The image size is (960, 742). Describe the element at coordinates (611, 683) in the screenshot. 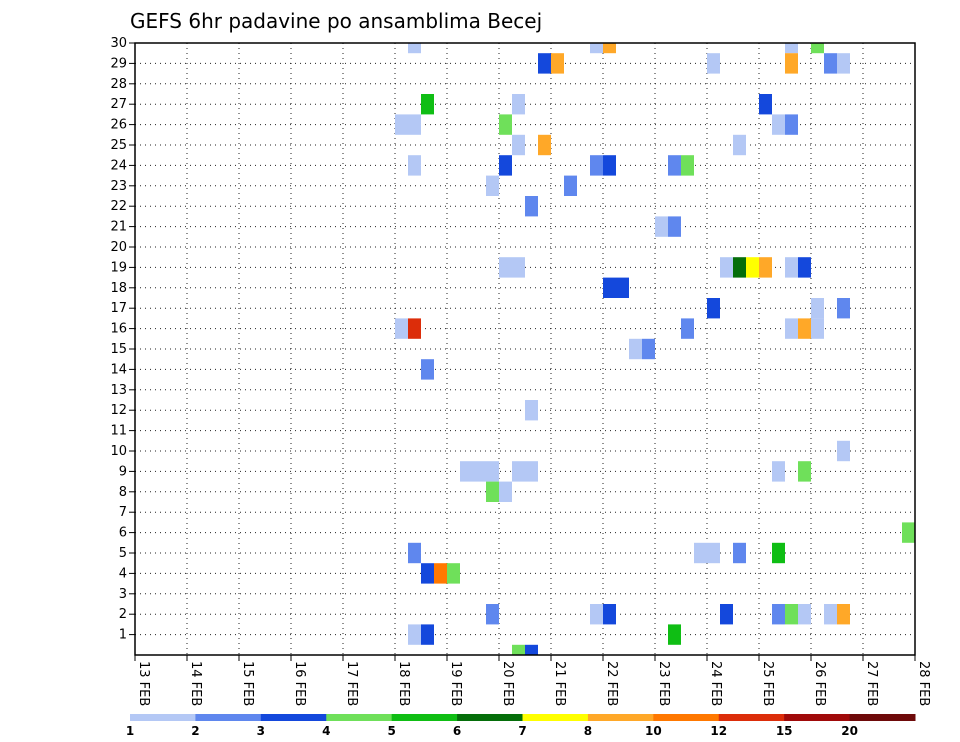

I see `x-tick-label: 22 FEB` at that location.